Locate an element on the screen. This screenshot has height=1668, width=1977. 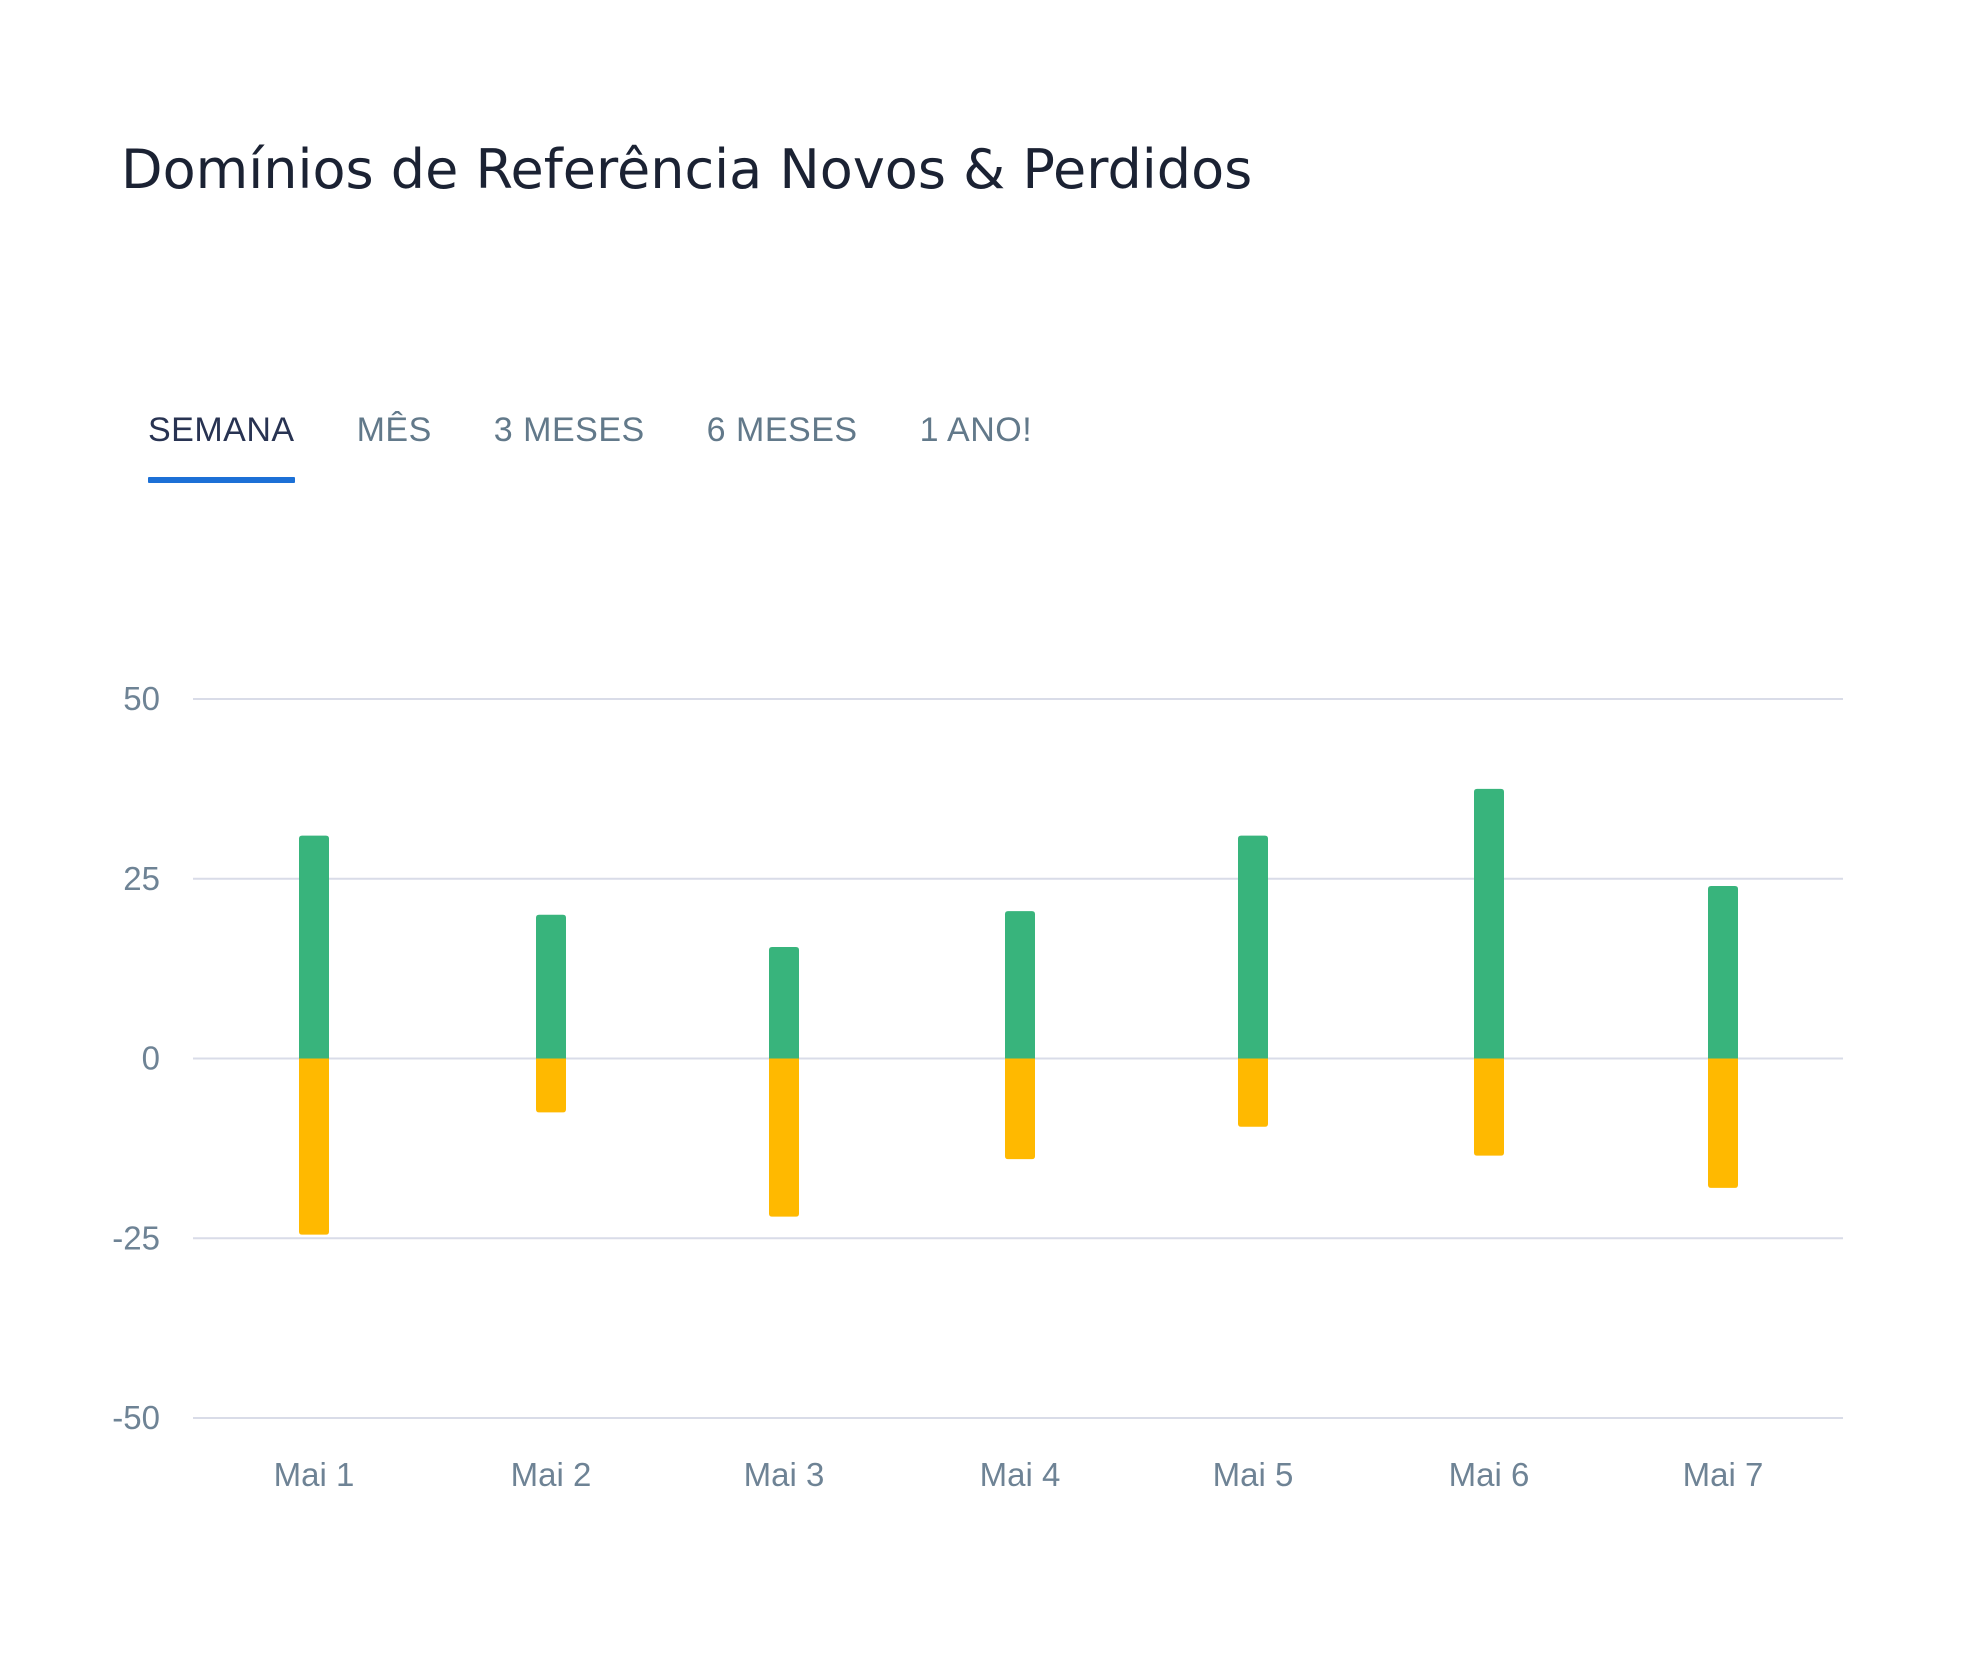
tab-3-meses: 3 MESES is located at coordinates (569, 430).